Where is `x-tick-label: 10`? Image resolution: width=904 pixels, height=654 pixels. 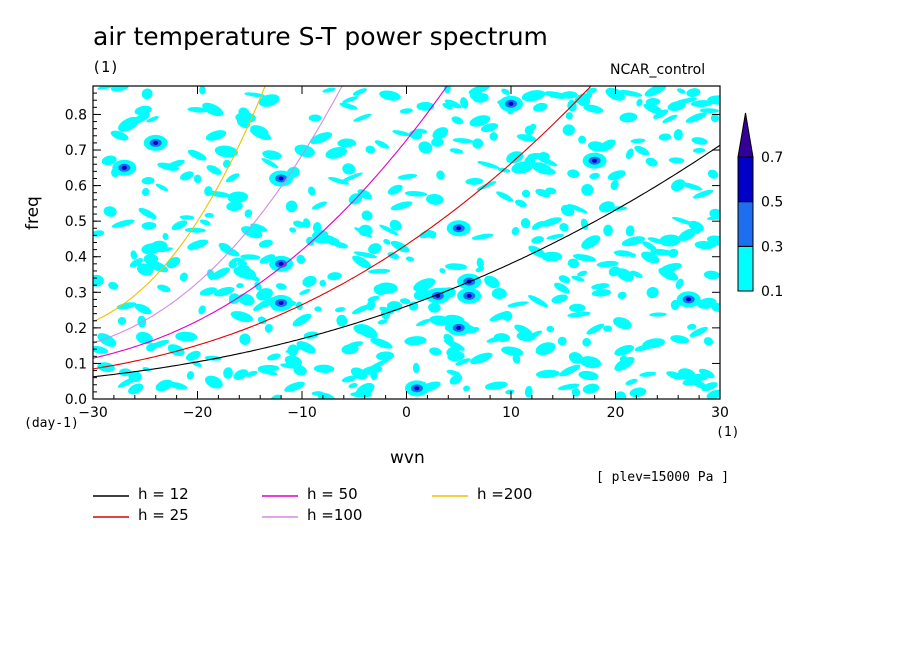
x-tick-label: 10 is located at coordinates (511, 413).